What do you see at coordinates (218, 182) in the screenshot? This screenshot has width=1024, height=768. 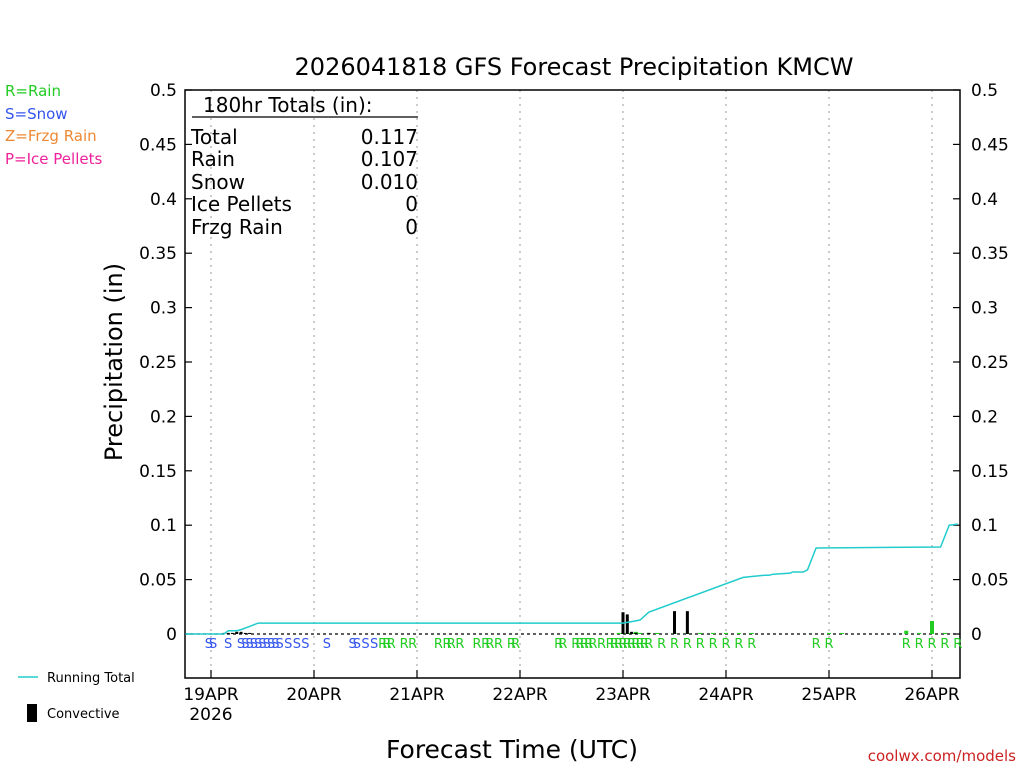 I see `totals-snow-label: Snow` at bounding box center [218, 182].